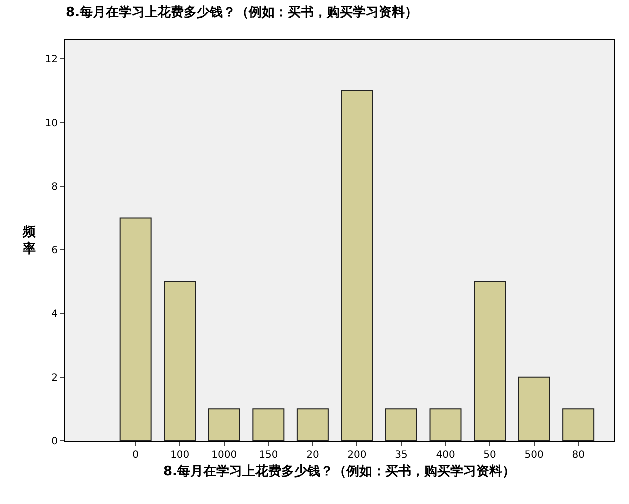  What do you see at coordinates (55, 314) in the screenshot?
I see `y-tick-label: 4` at bounding box center [55, 314].